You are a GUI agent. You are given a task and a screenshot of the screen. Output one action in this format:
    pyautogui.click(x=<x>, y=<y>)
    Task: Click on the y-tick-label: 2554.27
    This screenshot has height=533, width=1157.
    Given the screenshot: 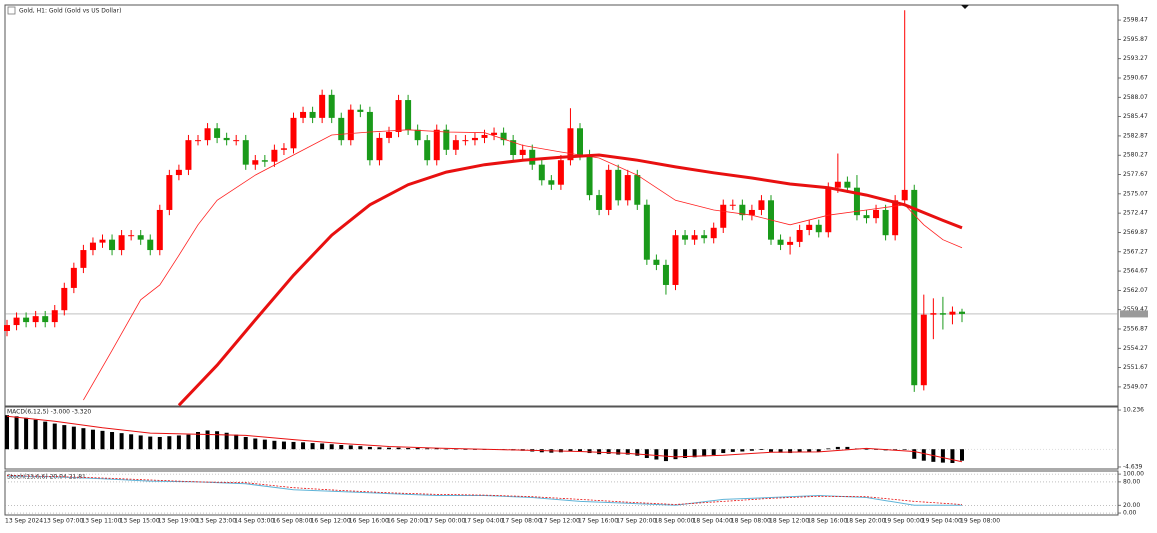 What is the action you would take?
    pyautogui.click(x=1135, y=348)
    